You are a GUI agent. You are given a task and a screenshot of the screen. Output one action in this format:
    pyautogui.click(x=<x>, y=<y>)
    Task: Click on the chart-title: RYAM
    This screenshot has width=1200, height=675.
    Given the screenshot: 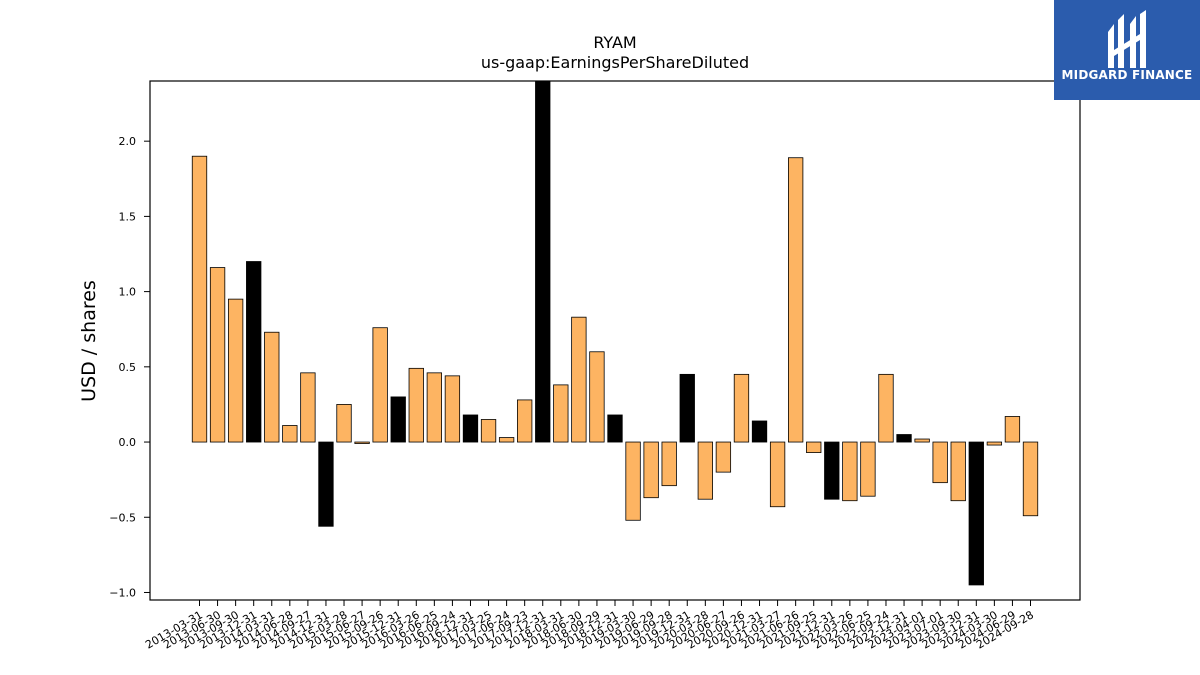 What is the action you would take?
    pyautogui.click(x=614, y=42)
    